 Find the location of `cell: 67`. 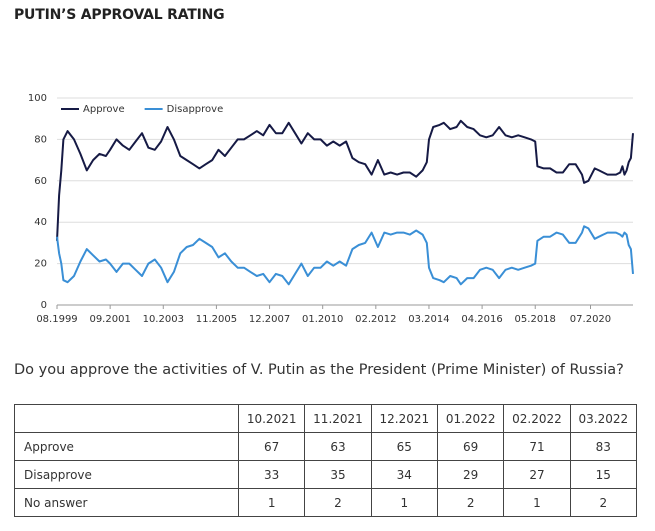

cell: 67 is located at coordinates (271, 446).